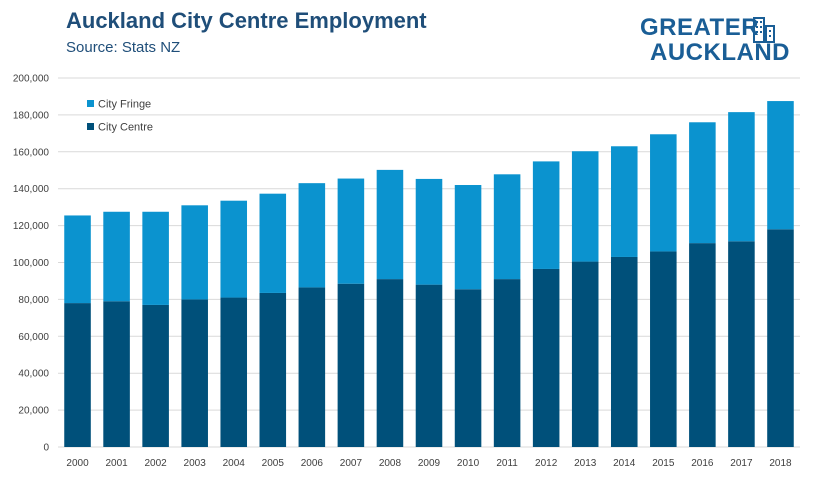 The image size is (813, 478). What do you see at coordinates (741, 463) in the screenshot?
I see `x-tick-label: 2017` at bounding box center [741, 463].